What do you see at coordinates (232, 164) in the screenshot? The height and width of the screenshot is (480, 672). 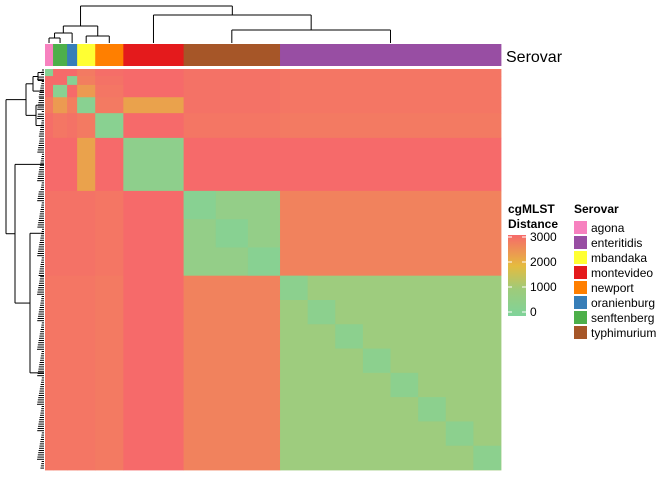 I see `heatmap-cell-montevideo-typhimurium` at bounding box center [232, 164].